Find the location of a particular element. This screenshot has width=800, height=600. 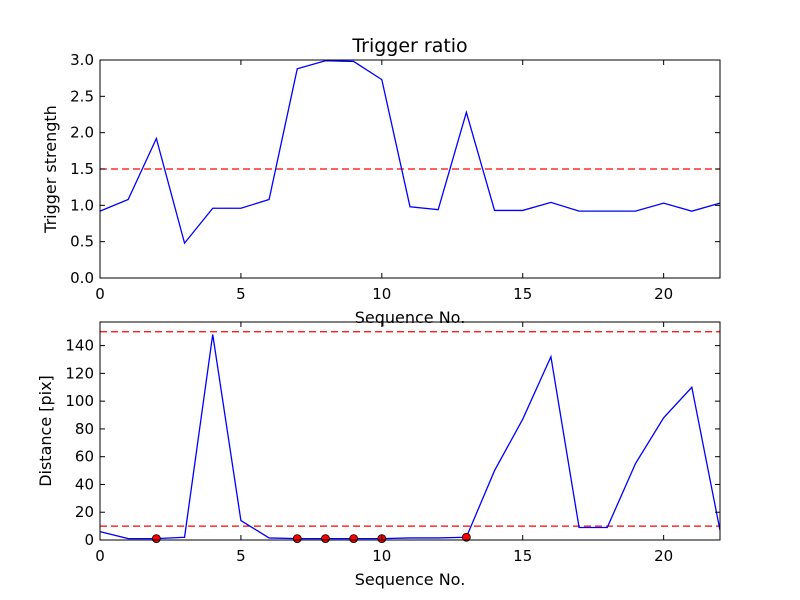

y-tick-label: 0.0 is located at coordinates (82, 278).